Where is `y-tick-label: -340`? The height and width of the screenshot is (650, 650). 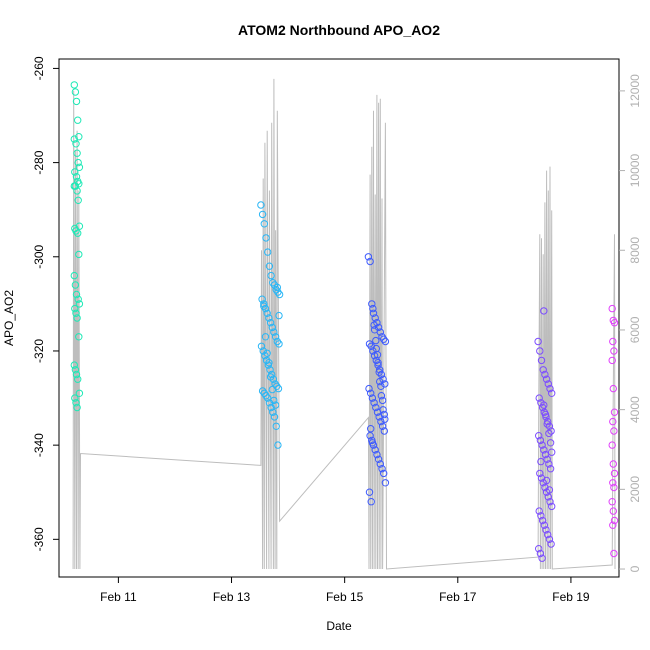
y-tick-label: -340 is located at coordinates (39, 445).